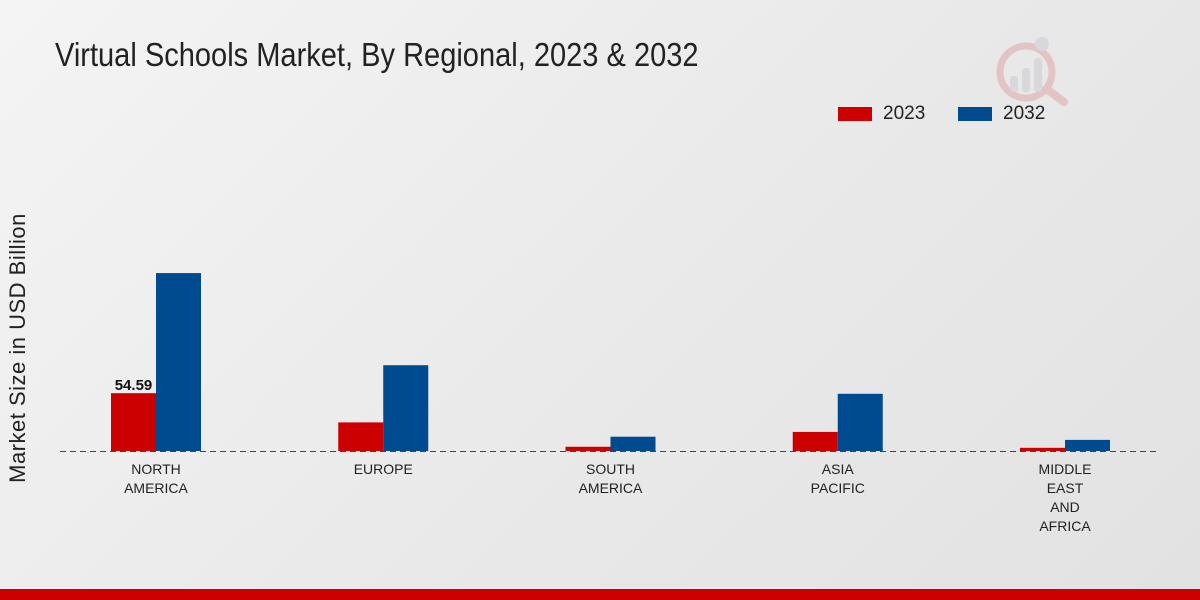 The width and height of the screenshot is (1200, 600). What do you see at coordinates (815, 441) in the screenshot?
I see `bar-2023-asia-pacific` at bounding box center [815, 441].